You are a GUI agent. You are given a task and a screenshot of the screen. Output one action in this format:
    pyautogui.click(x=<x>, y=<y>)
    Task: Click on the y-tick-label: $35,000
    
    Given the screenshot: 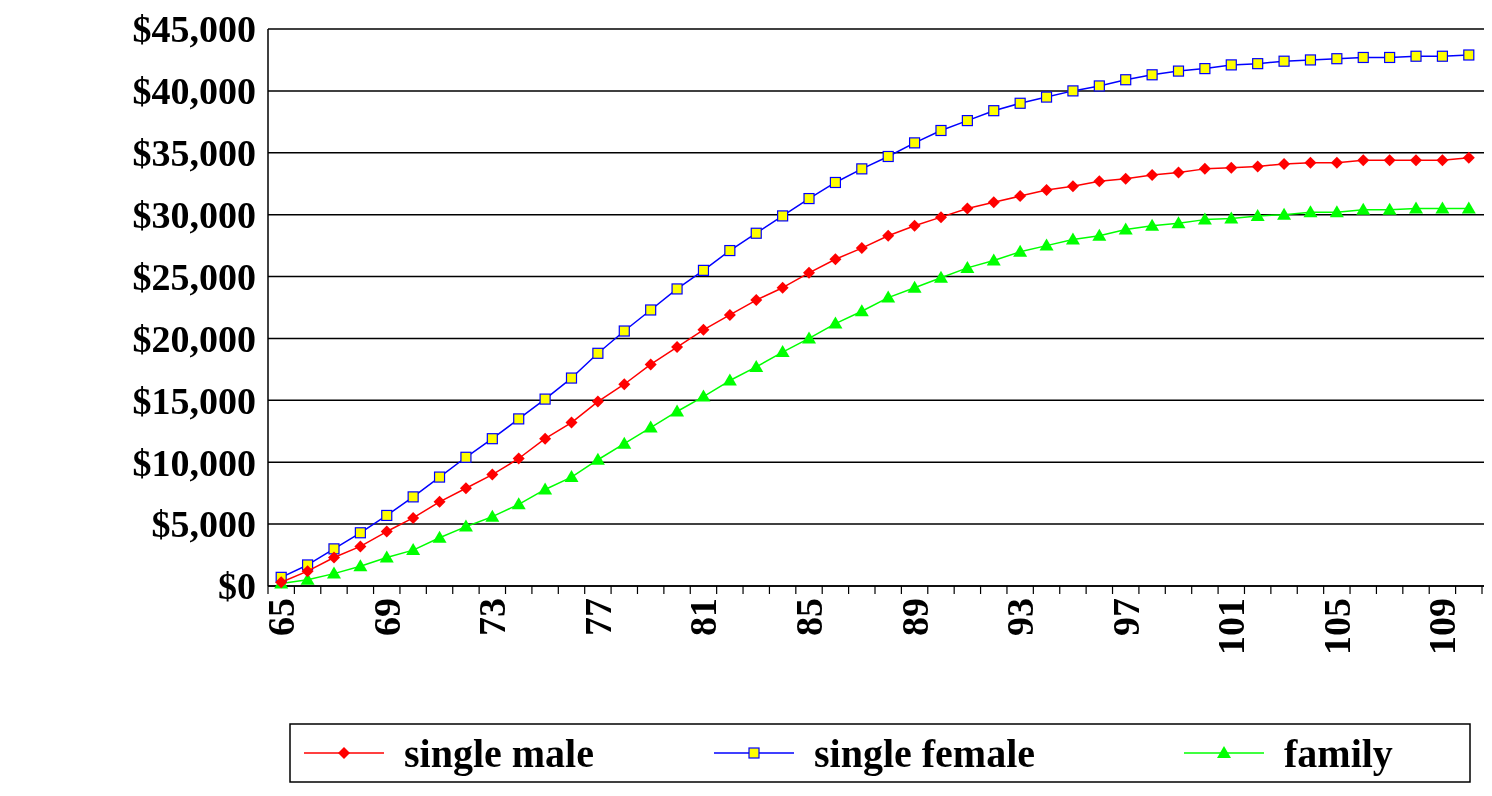 What is the action you would take?
    pyautogui.click(x=194, y=153)
    